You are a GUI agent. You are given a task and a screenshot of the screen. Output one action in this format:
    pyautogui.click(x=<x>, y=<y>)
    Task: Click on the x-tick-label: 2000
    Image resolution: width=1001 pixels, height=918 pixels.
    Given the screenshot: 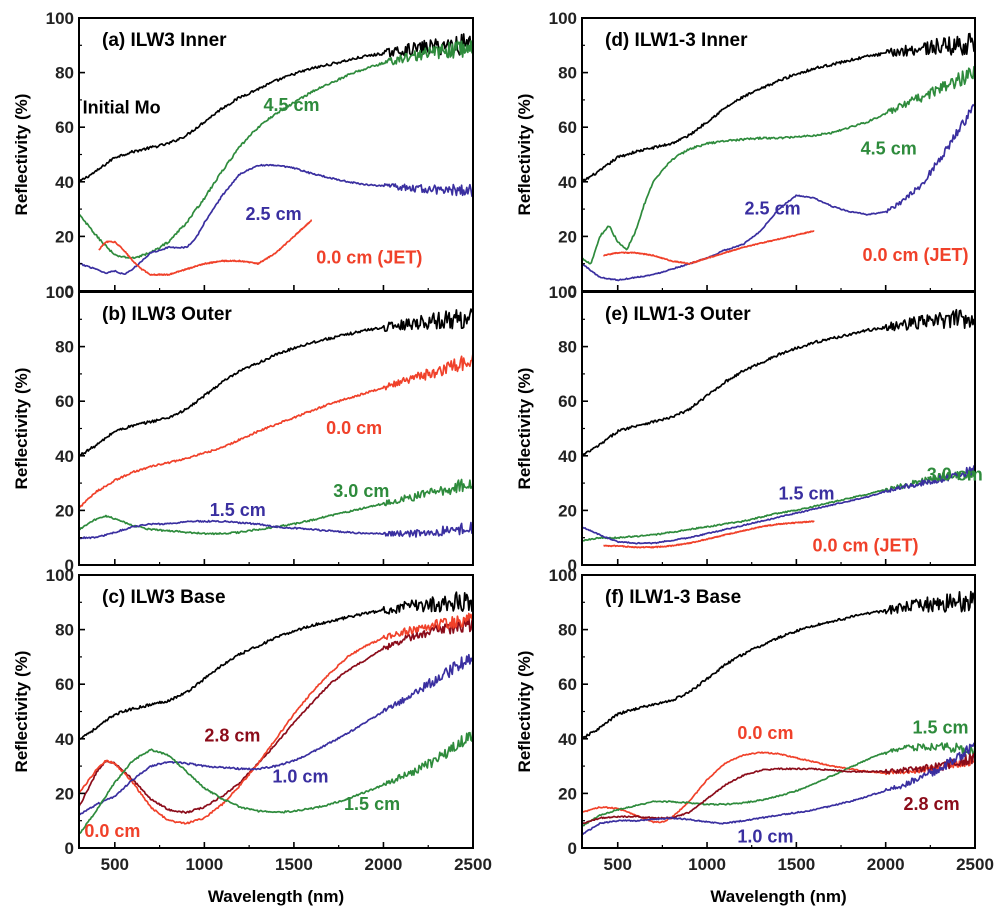 What is the action you would take?
    pyautogui.click(x=886, y=864)
    